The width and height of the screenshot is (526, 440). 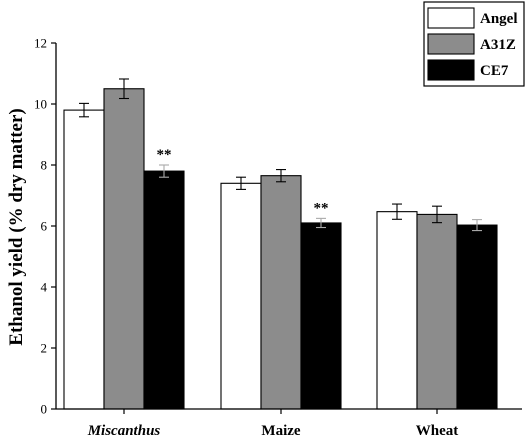 I want to click on legend-swatch-a31z, so click(x=451, y=44).